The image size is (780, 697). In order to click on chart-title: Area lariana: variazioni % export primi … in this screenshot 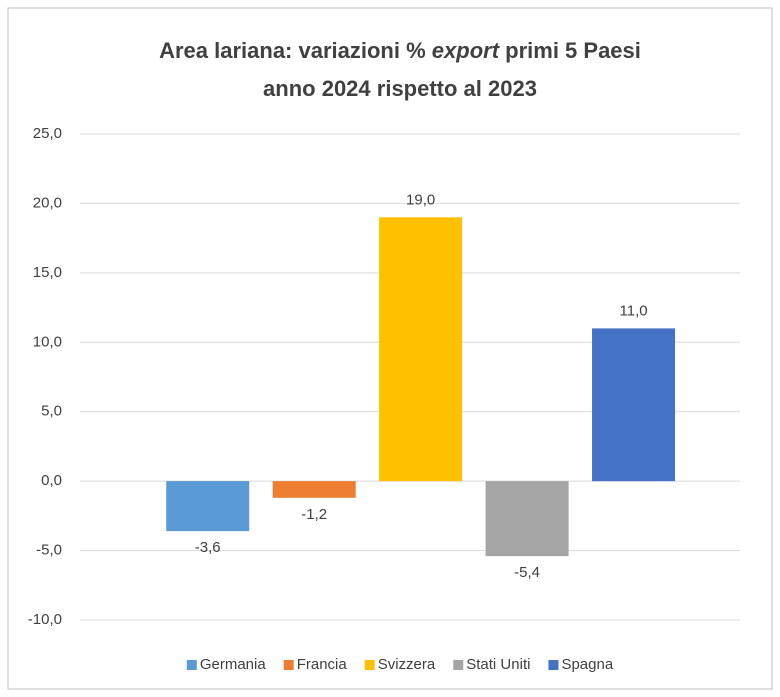, I will do `click(400, 50)`.